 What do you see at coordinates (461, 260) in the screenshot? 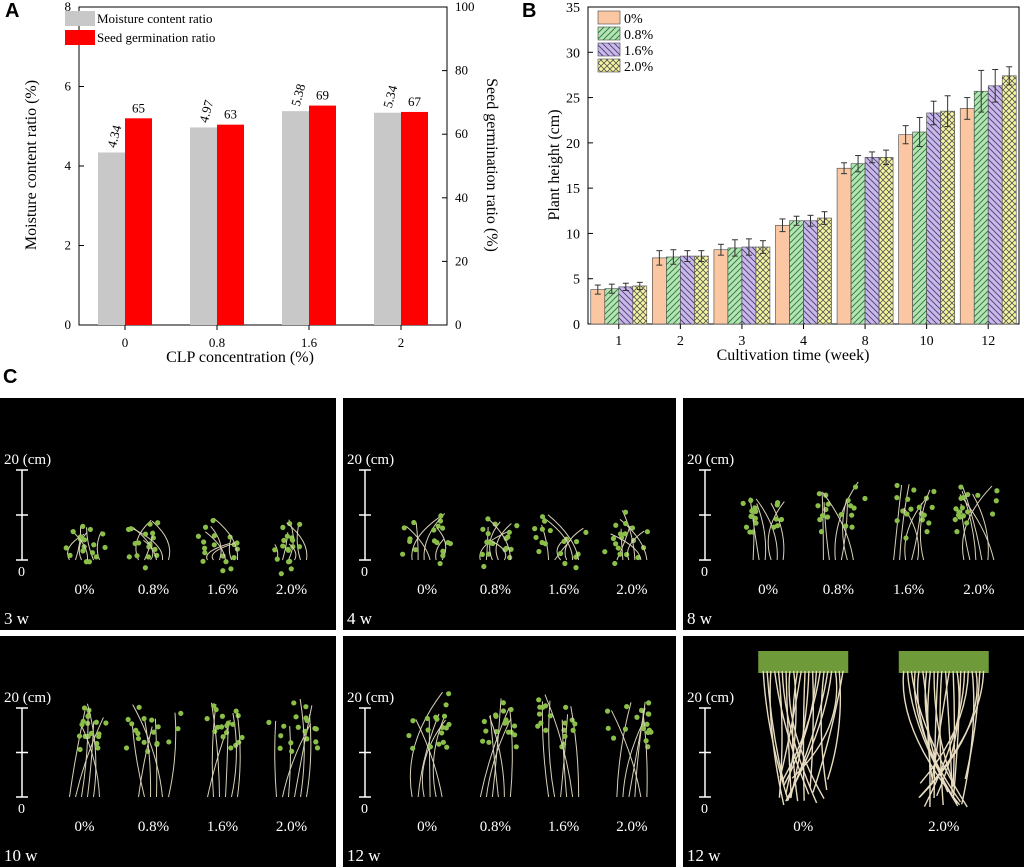
I see `y2-tick-label: 20` at bounding box center [461, 260].